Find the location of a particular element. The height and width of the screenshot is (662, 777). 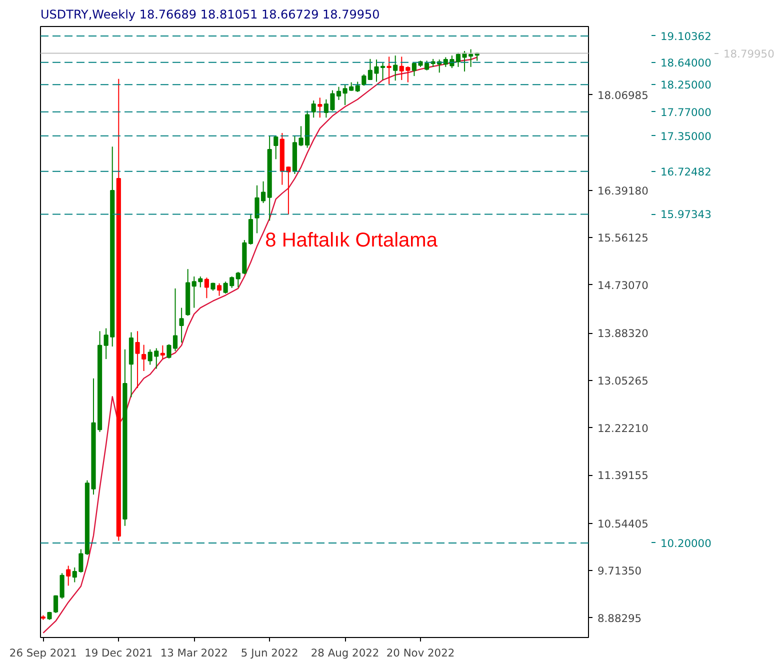

y-tick-label: 14.73070 is located at coordinates (623, 285).